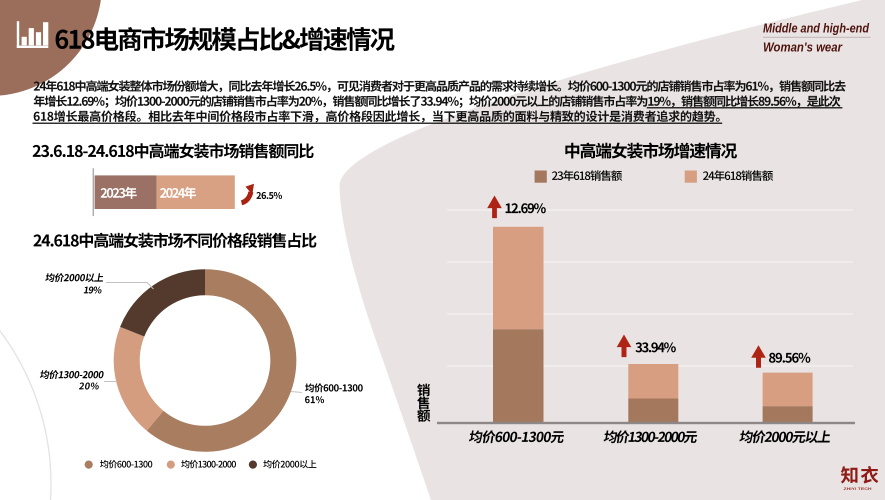 The image size is (885, 500). I want to click on svg-text: Woman's wear, so click(803, 47).